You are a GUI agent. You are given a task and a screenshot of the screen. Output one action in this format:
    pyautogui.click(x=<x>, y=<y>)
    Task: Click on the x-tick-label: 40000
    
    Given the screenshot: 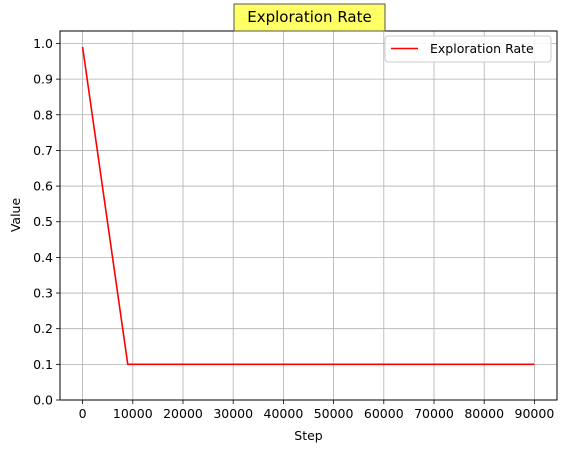 What is the action you would take?
    pyautogui.click(x=284, y=413)
    